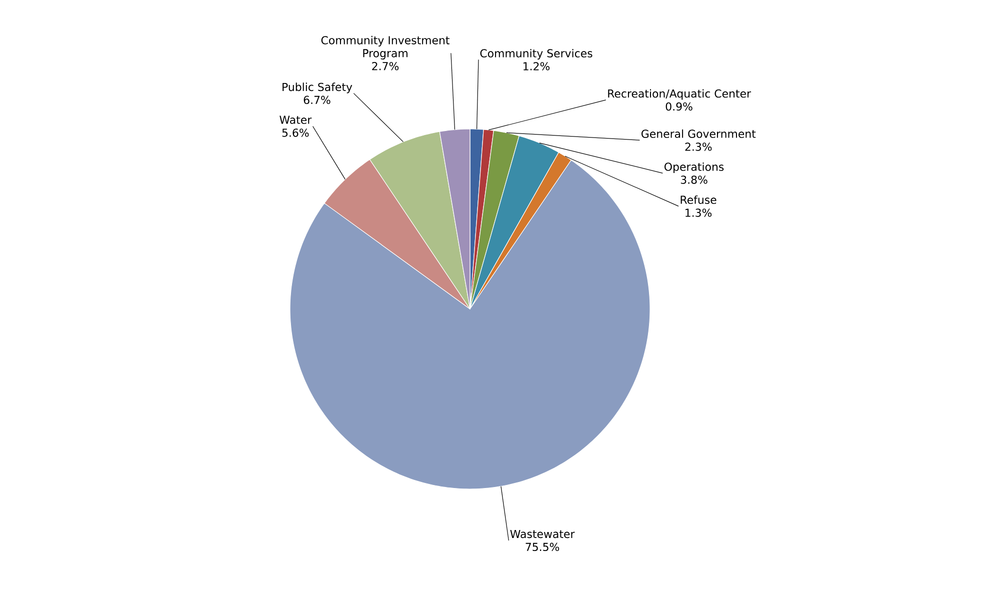  I want to click on slice-label: Recreation/Aquatic Center, so click(680, 94).